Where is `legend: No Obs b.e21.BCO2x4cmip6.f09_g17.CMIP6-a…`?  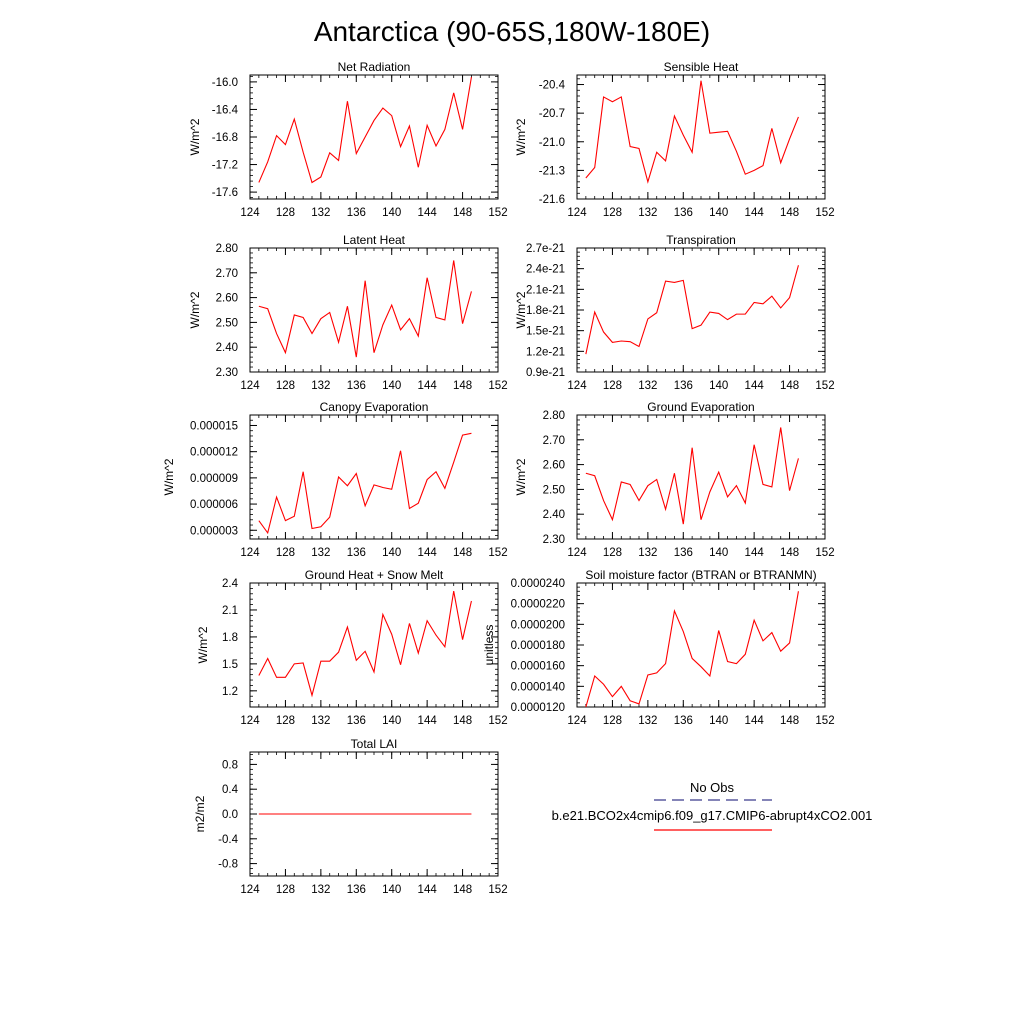 legend: No Obs b.e21.BCO2x4cmip6.f09_g17.CMIP6-a… is located at coordinates (712, 805).